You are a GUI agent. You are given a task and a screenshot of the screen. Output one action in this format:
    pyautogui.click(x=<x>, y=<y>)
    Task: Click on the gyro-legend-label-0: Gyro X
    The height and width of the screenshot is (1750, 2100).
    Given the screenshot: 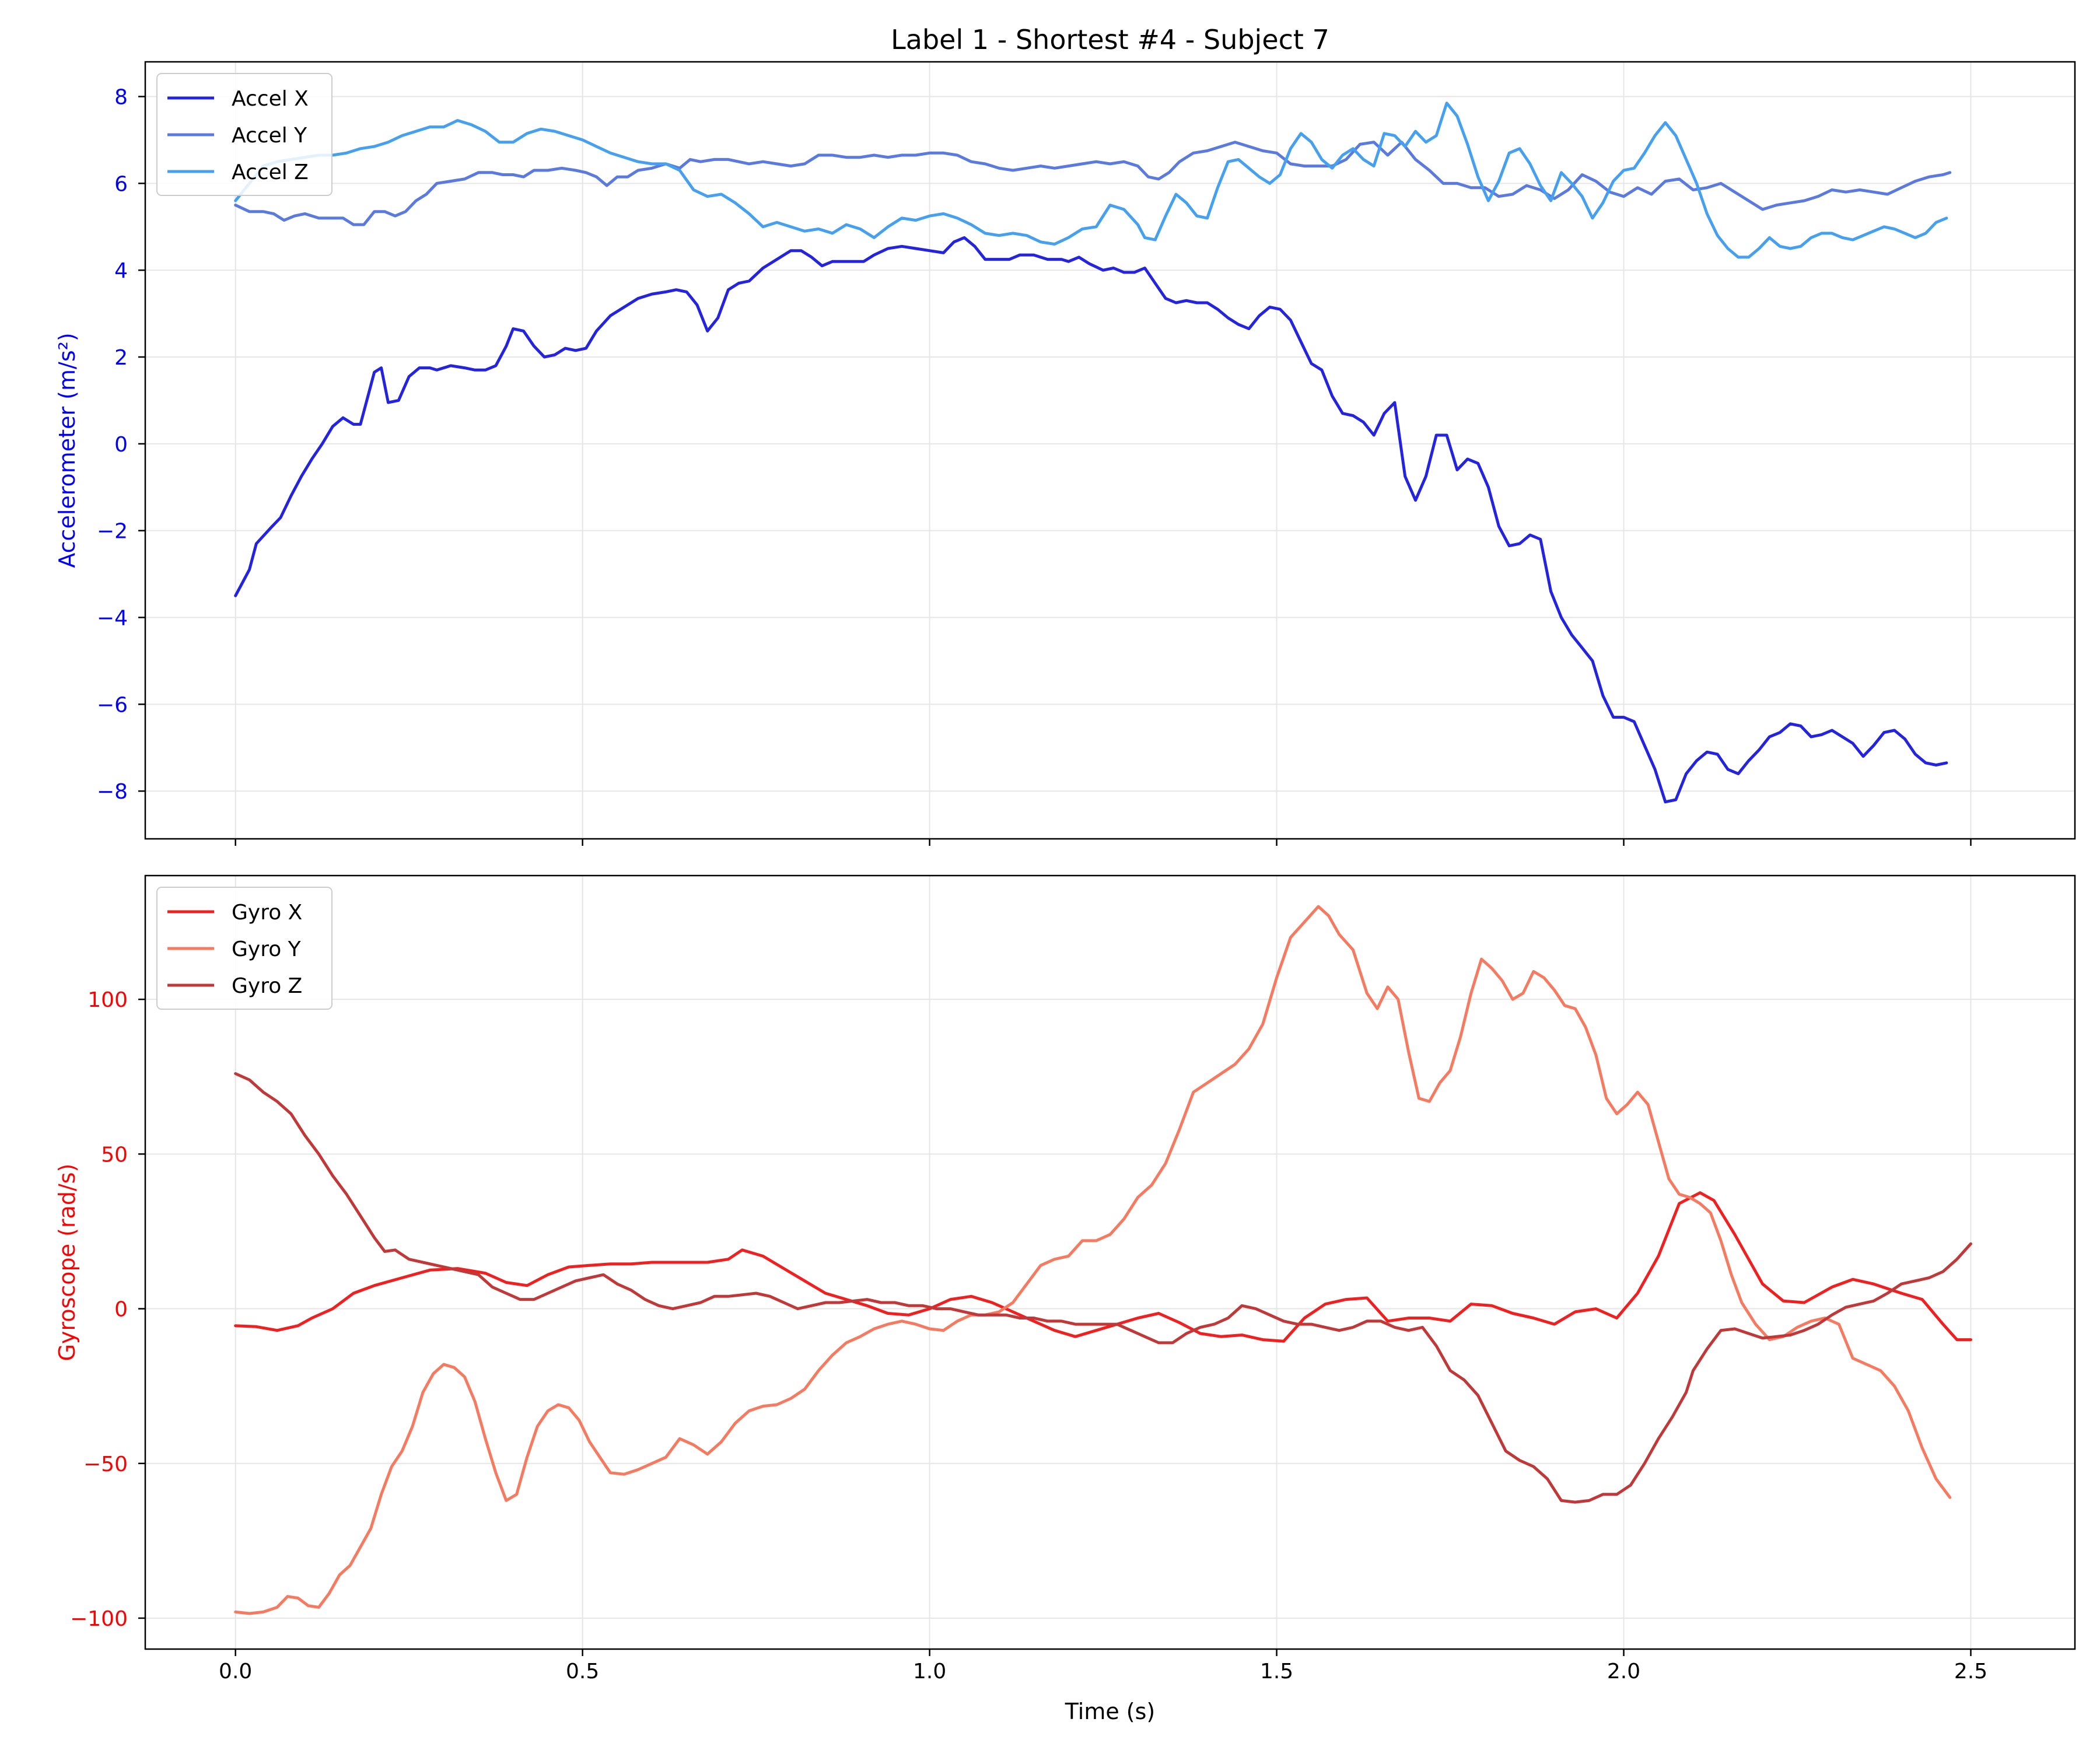 What is the action you would take?
    pyautogui.click(x=267, y=913)
    